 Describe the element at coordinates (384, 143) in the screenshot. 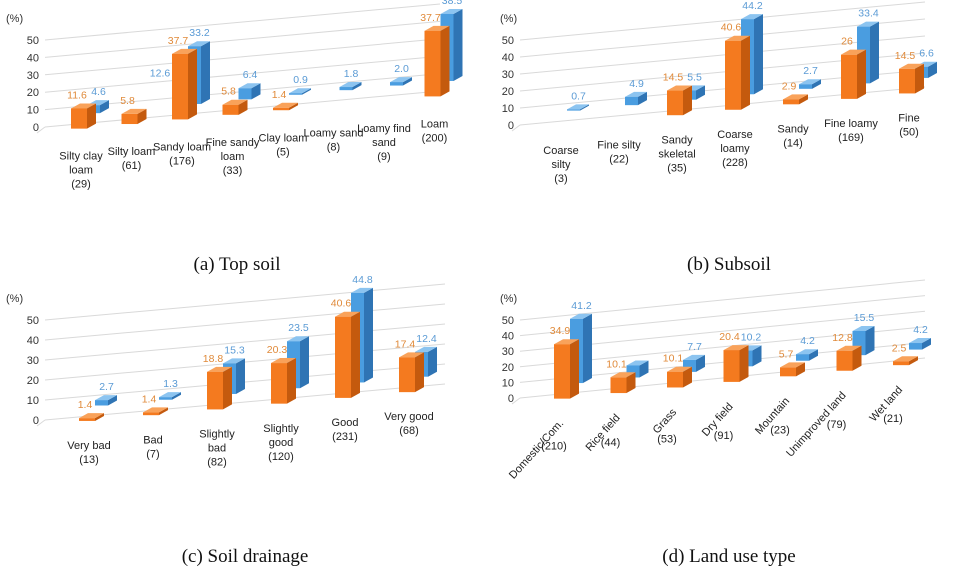

I see `category-label: Loamy find sand (9)` at that location.